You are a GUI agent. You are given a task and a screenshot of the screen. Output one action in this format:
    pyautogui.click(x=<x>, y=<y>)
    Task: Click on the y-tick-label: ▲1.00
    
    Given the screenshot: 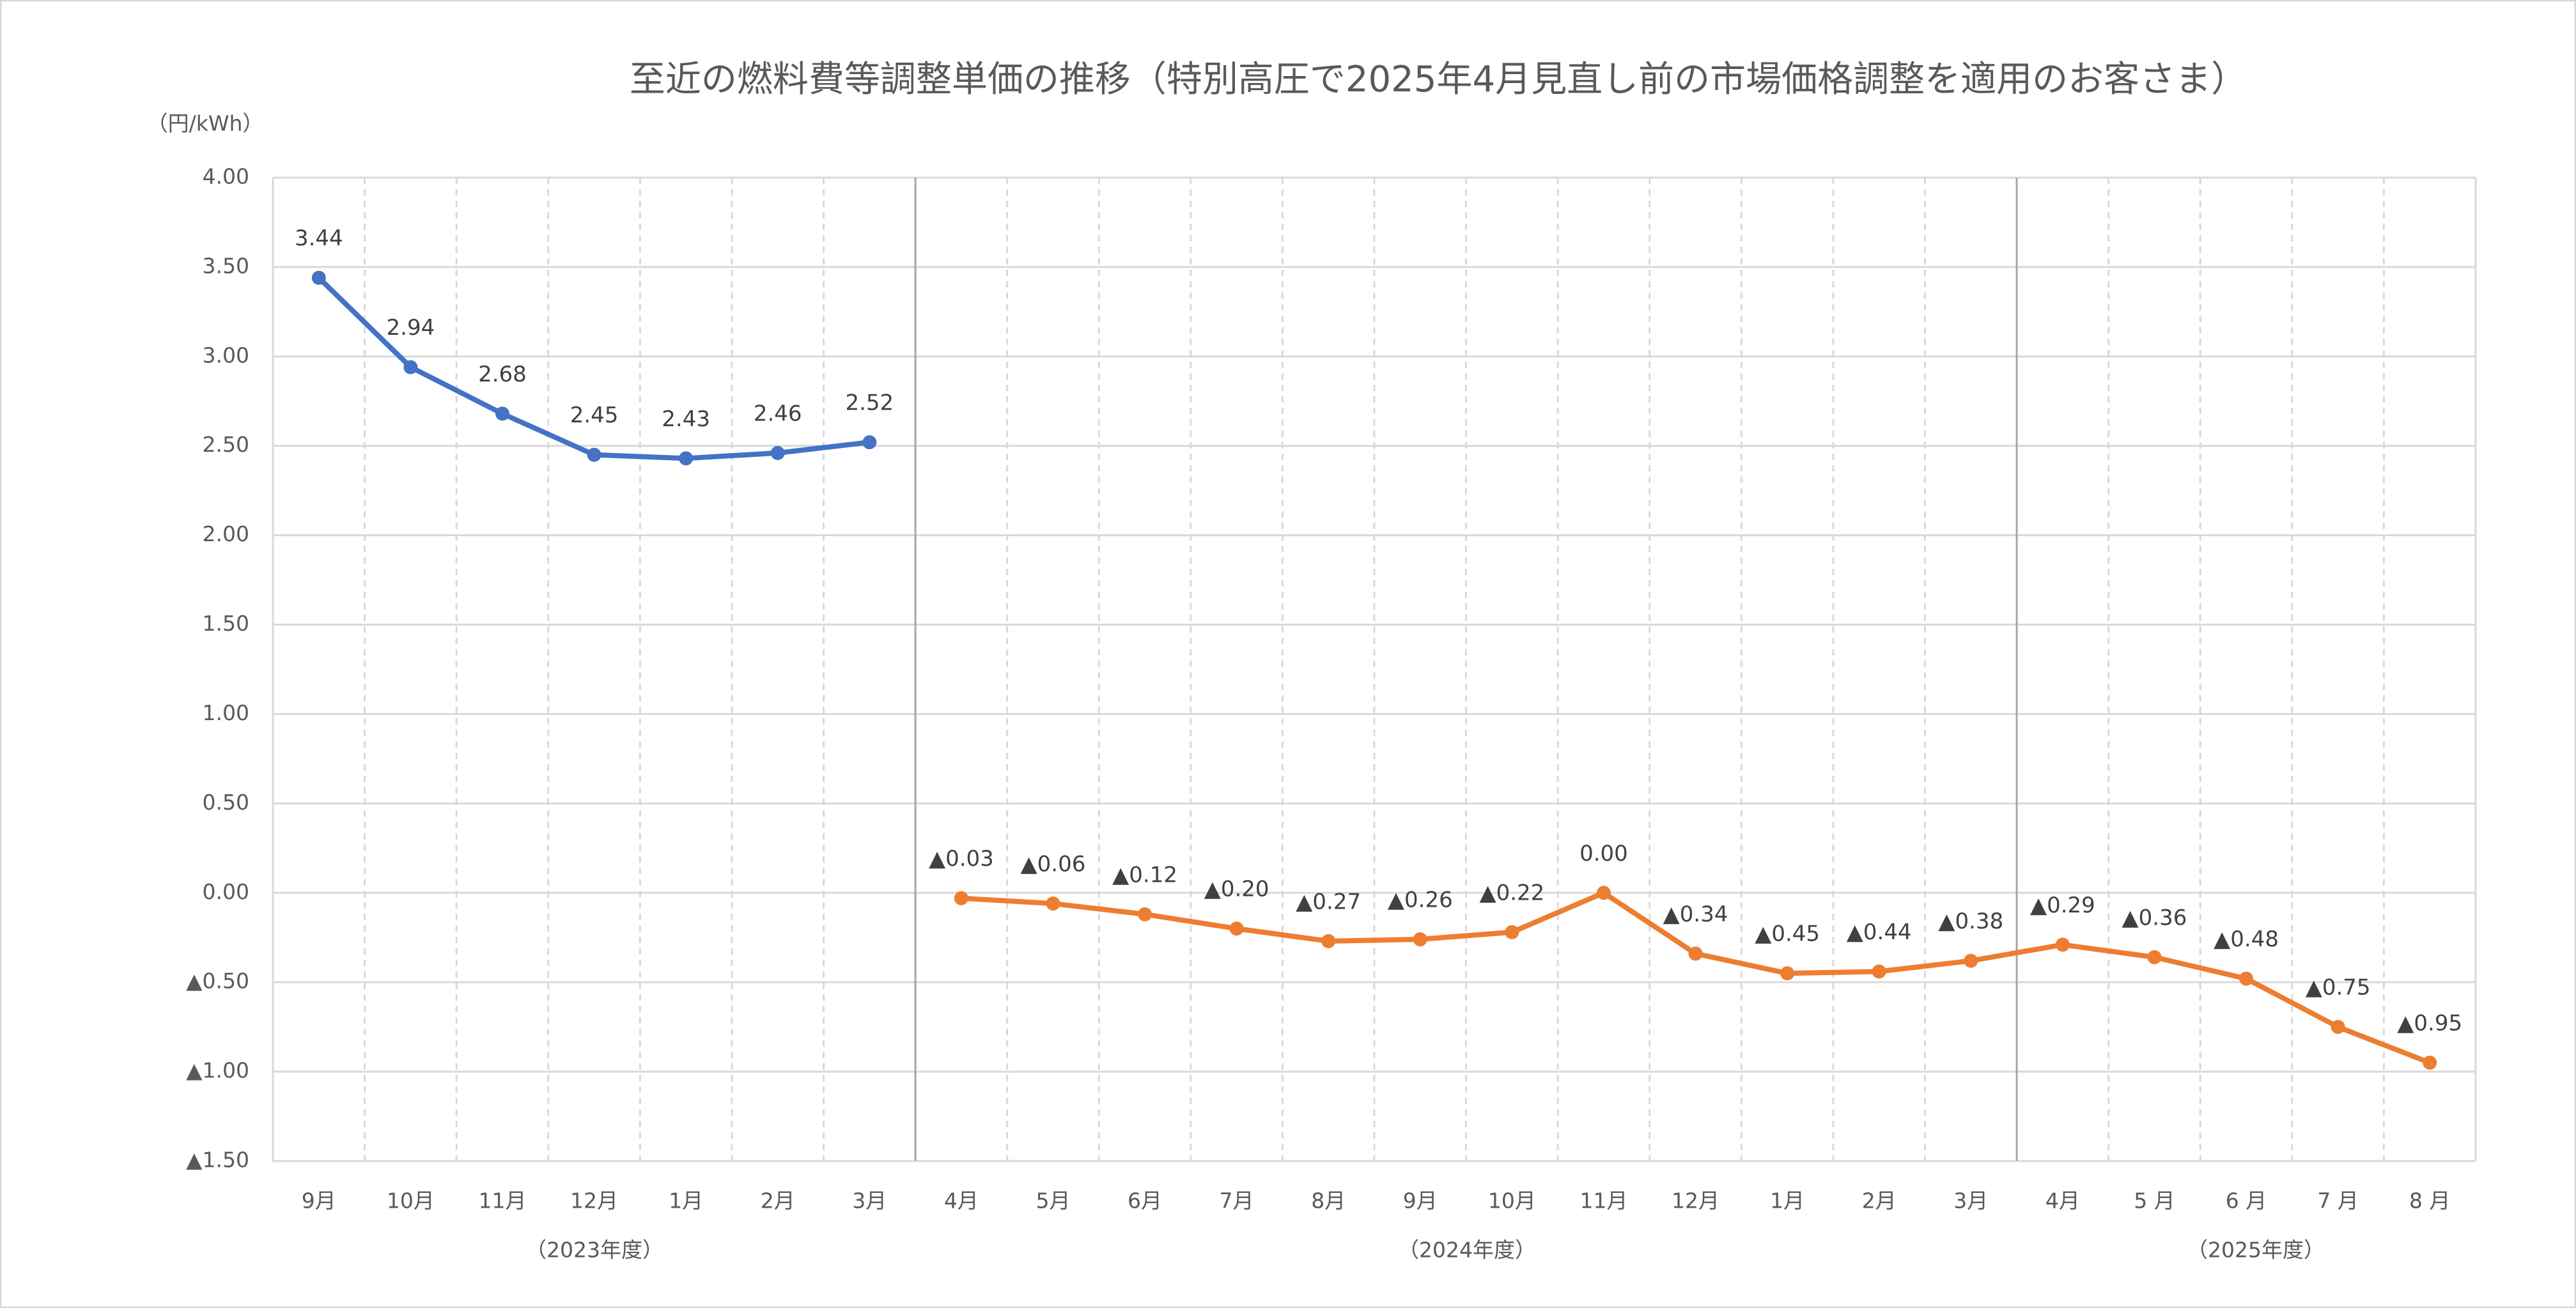 What is the action you would take?
    pyautogui.click(x=217, y=1070)
    